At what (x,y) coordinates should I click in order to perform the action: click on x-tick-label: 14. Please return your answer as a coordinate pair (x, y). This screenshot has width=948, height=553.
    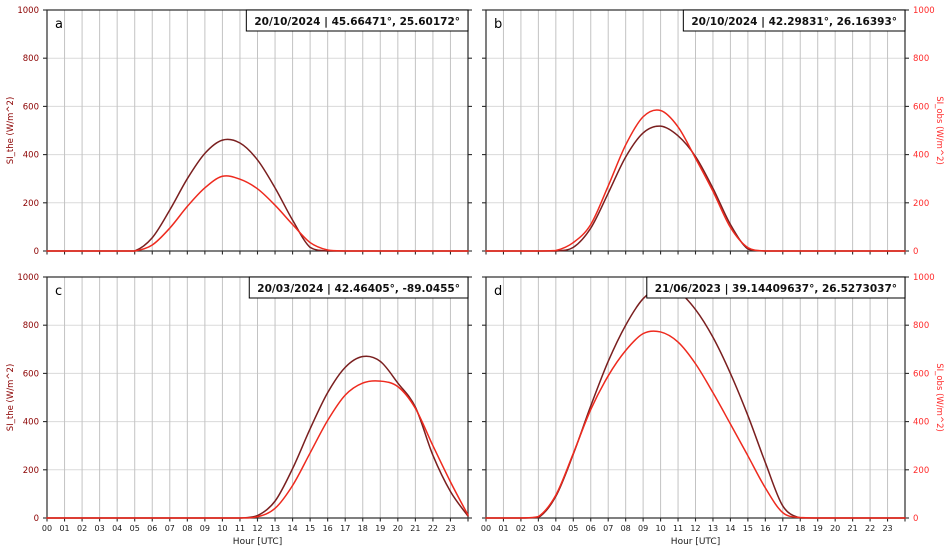
    Looking at the image, I should click on (292, 528).